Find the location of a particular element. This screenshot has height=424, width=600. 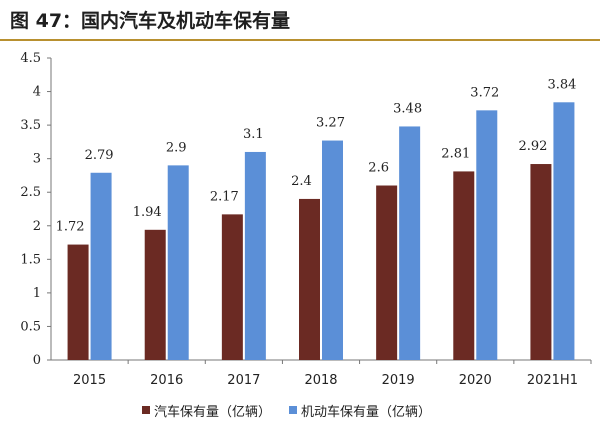

y-tick-label: 1.5 is located at coordinates (30, 259).